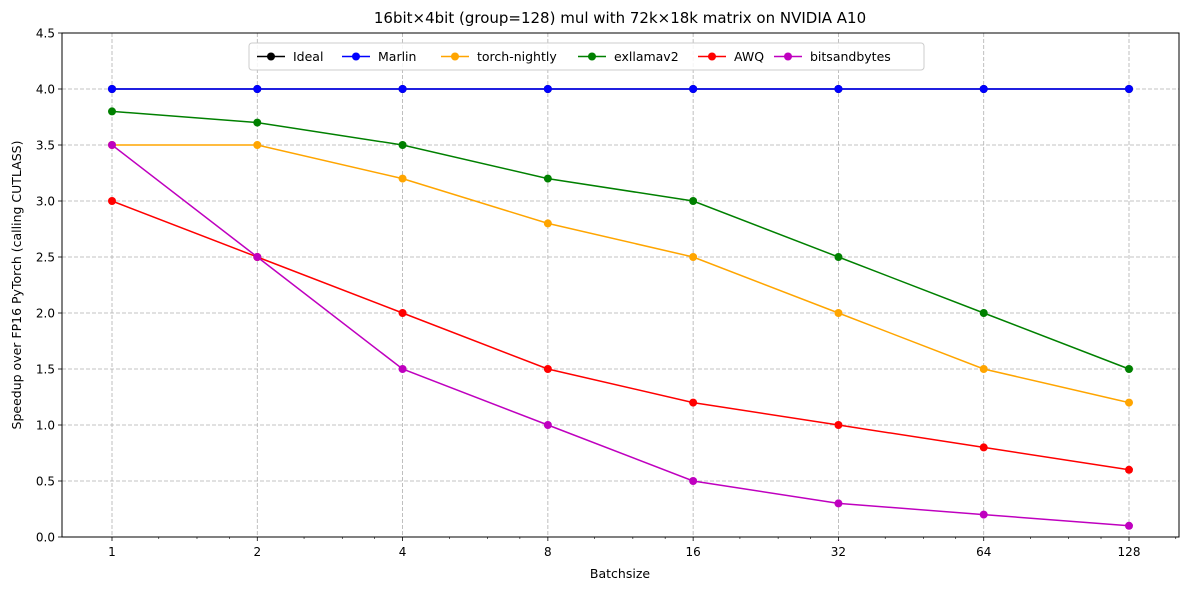 Image resolution: width=1189 pixels, height=590 pixels. What do you see at coordinates (850, 56) in the screenshot?
I see `legend-label: bitsandbytes` at bounding box center [850, 56].